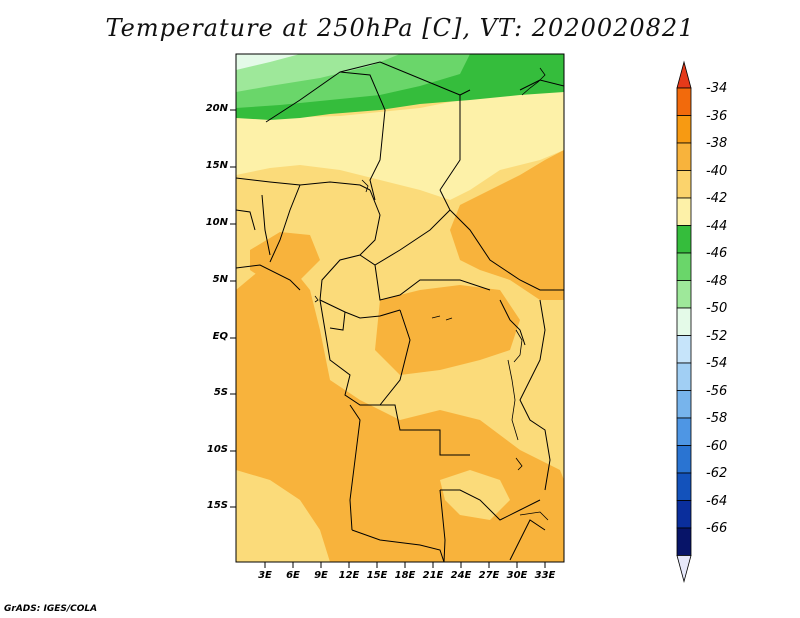 This screenshot has height=618, width=800. I want to click on lon-ticks, so click(405, 565).